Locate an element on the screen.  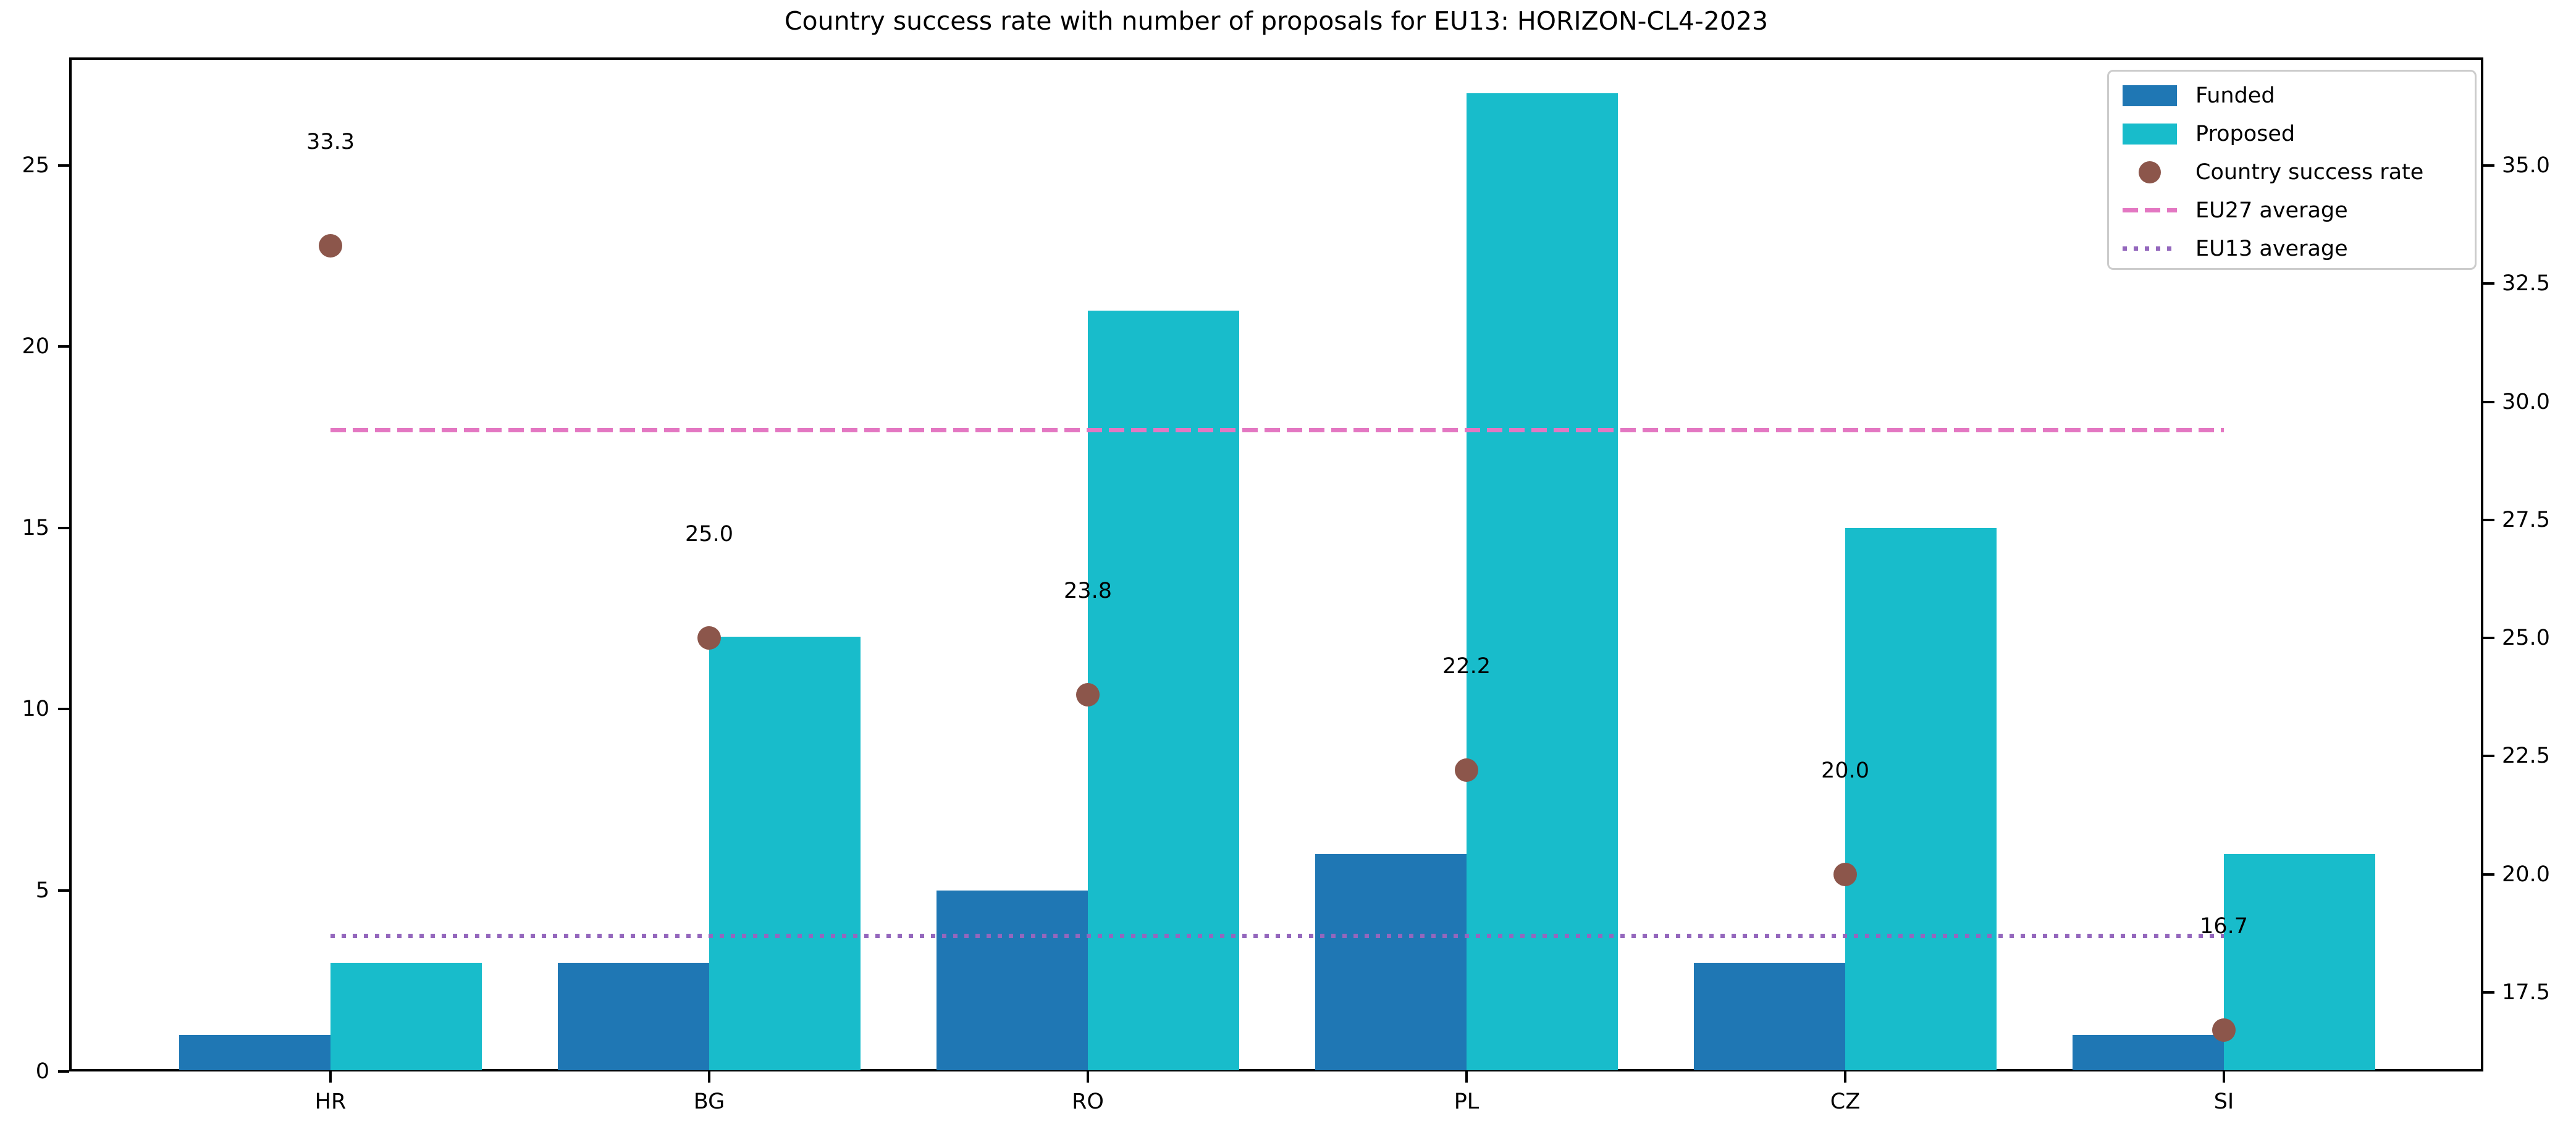
legend-row-funded: Funded is located at coordinates (2292, 96).